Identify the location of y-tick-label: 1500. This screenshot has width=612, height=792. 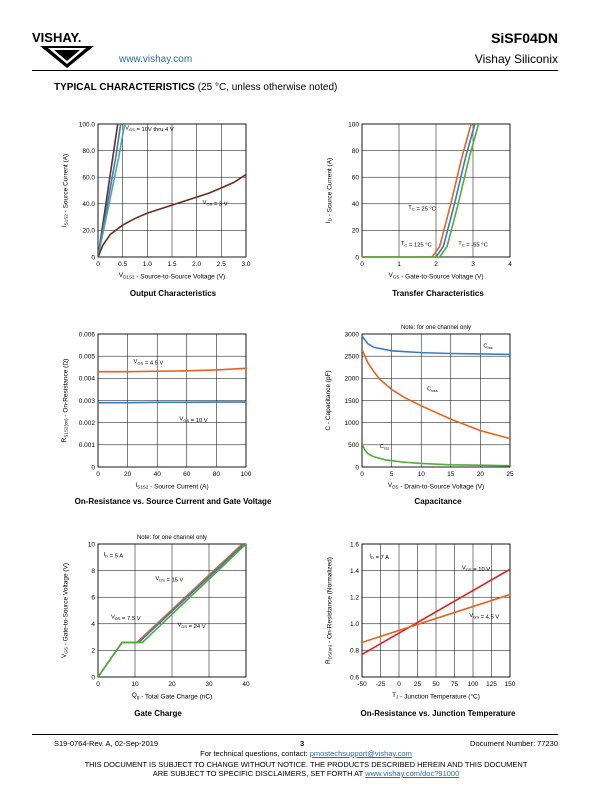
(352, 401).